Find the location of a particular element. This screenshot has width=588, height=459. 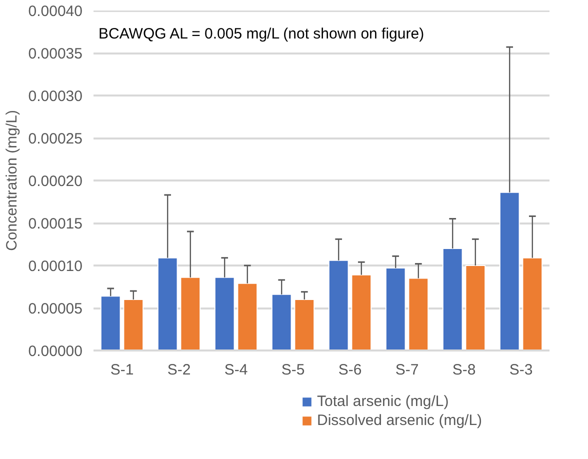

x-tick-label: S-6 is located at coordinates (350, 370).